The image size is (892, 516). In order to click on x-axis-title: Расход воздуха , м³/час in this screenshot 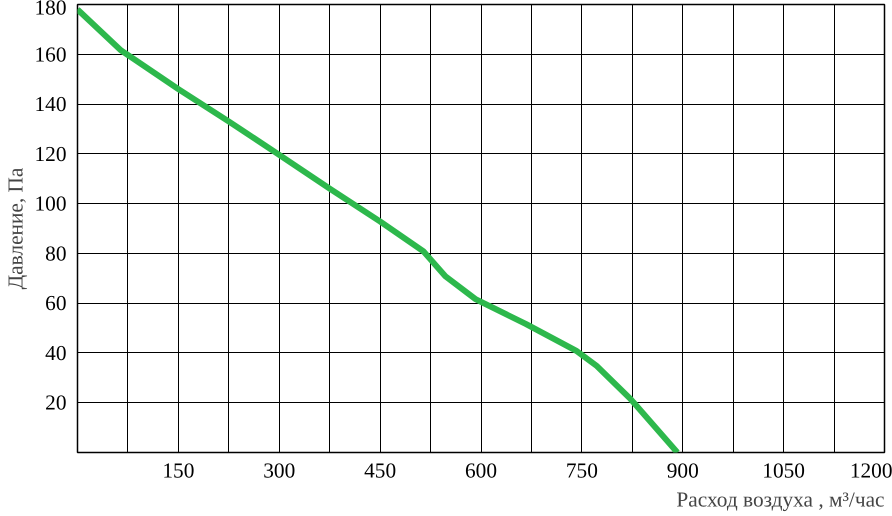, I will do `click(780, 500)`.